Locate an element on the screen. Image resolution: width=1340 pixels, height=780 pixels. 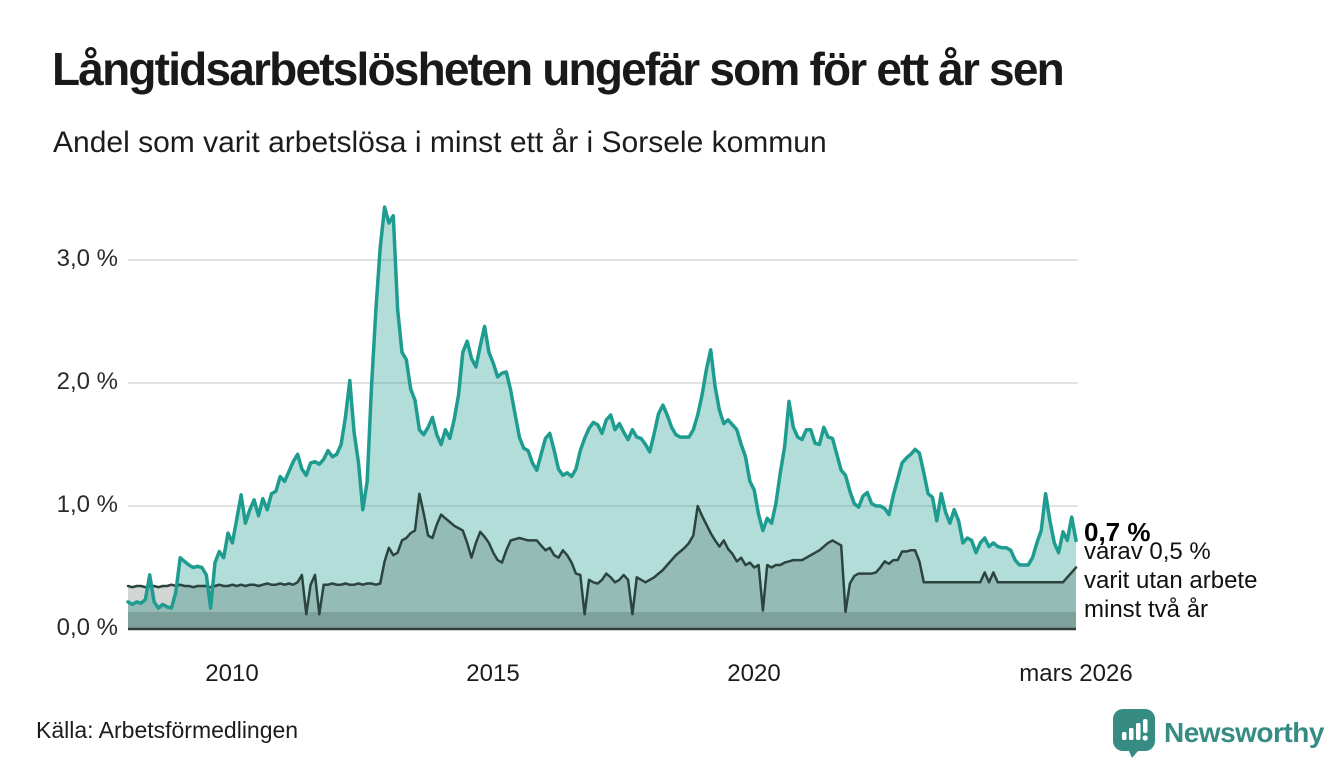
area-two-years is located at coordinates (602, 561).